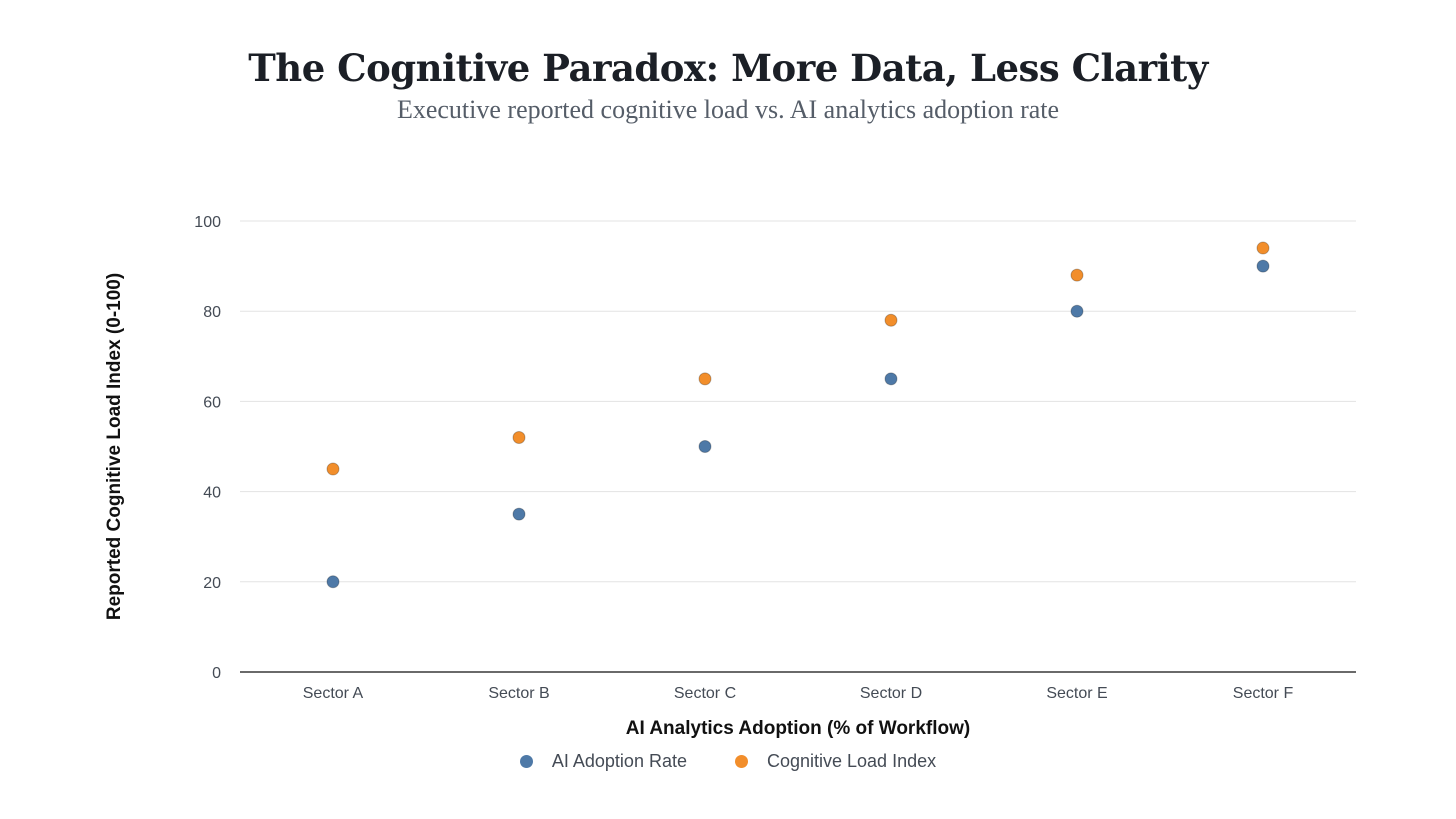 The height and width of the screenshot is (819, 1456). I want to click on x-tick-label-sector-e: Sector E, so click(1076, 693).